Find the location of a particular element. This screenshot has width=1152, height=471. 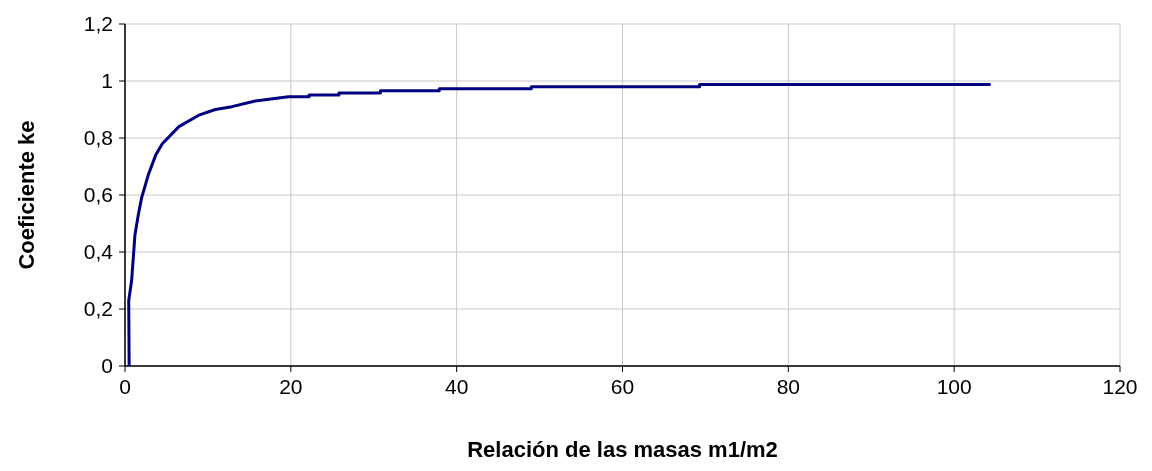

x-tick-label: 20 is located at coordinates (291, 386).